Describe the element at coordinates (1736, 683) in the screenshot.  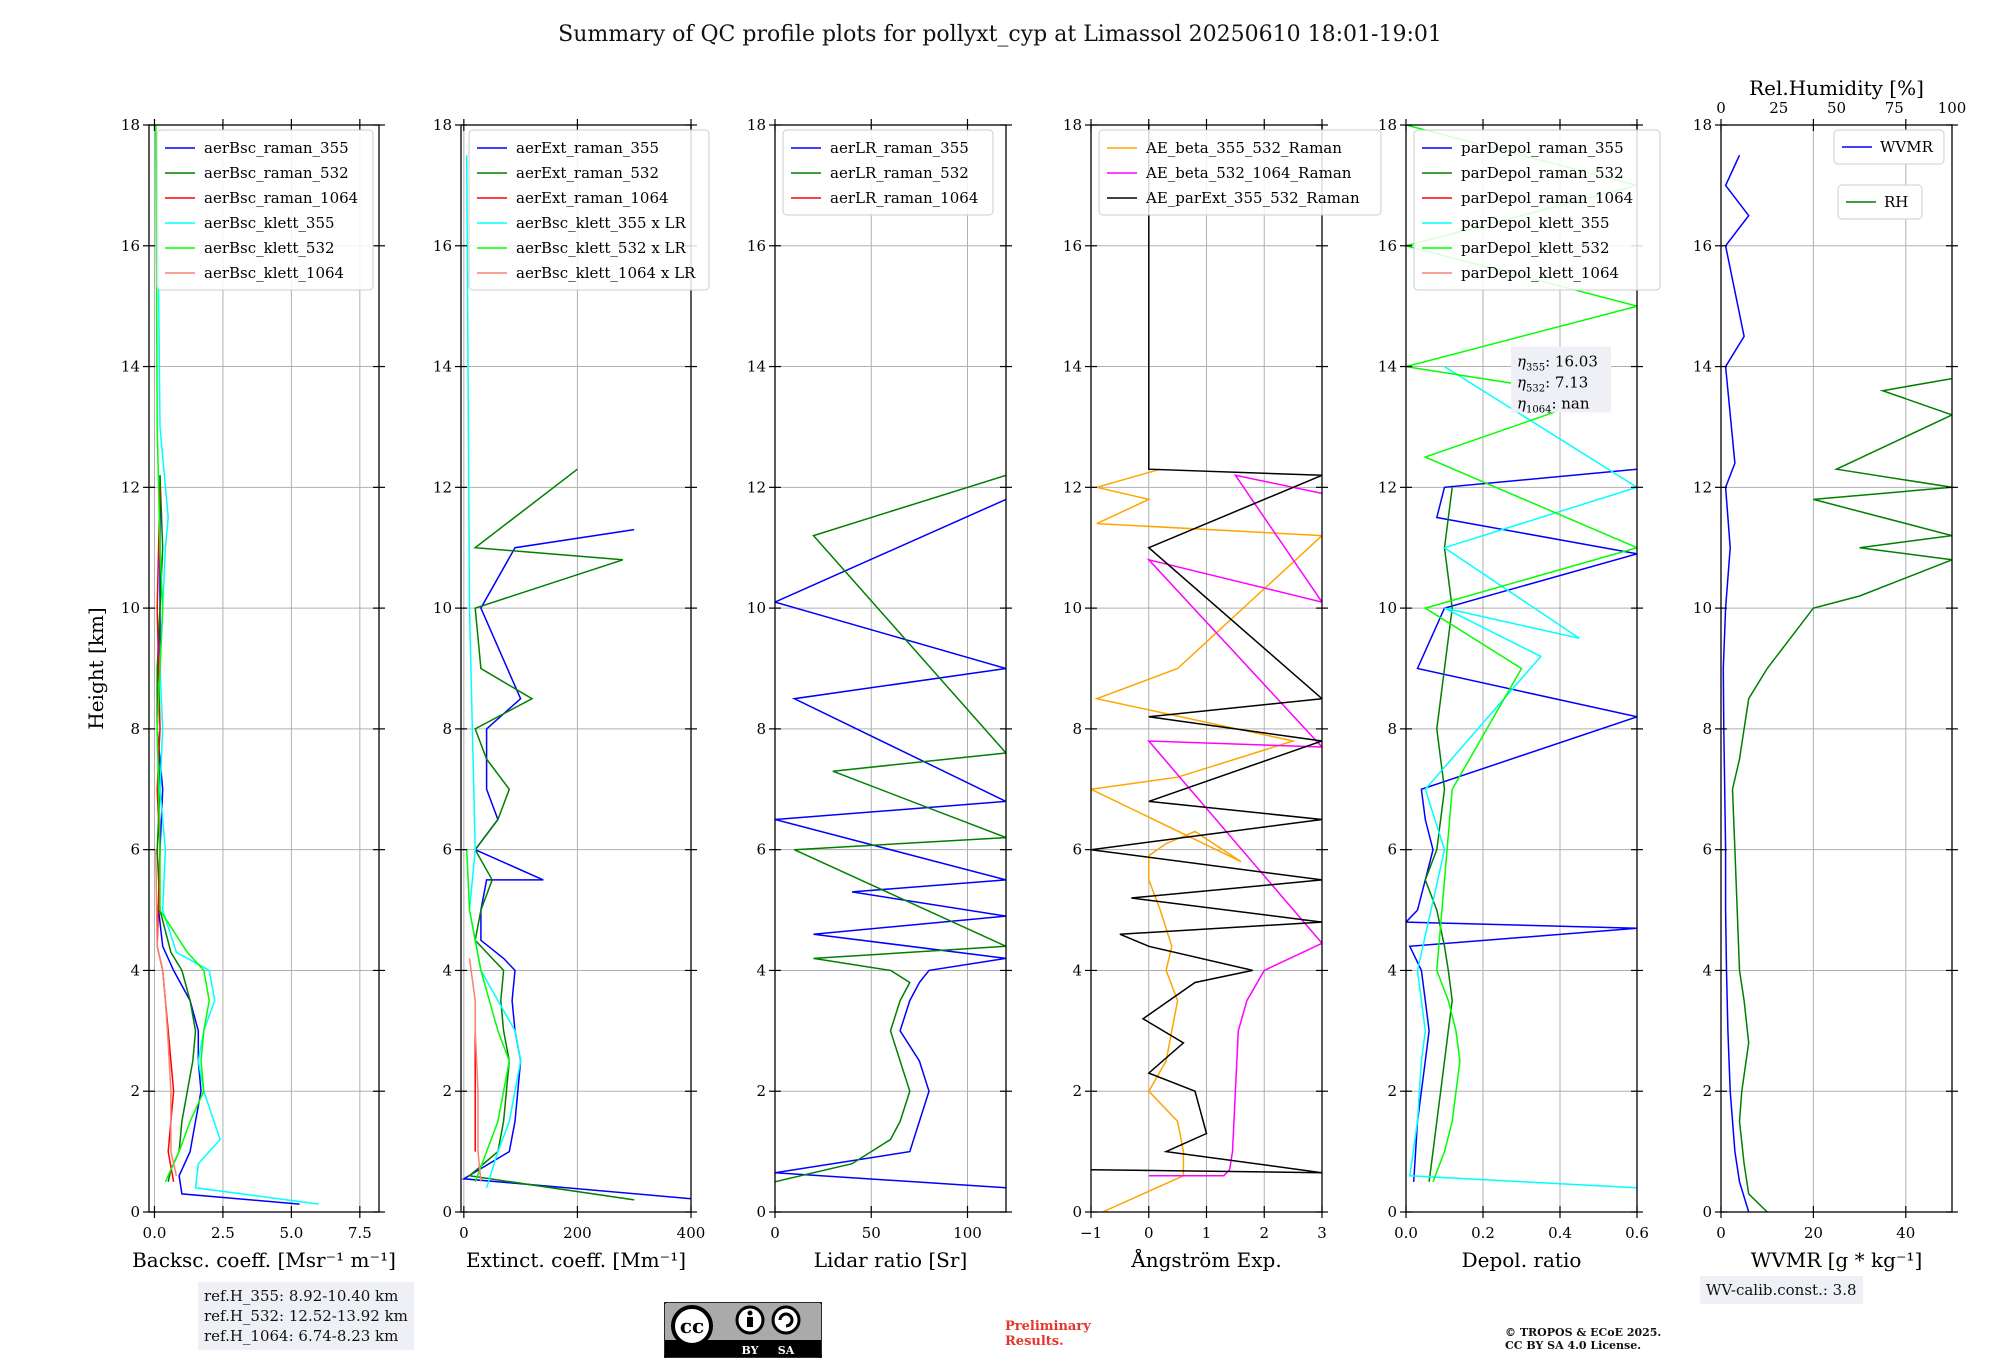
I see `series-line-WVMR` at that location.